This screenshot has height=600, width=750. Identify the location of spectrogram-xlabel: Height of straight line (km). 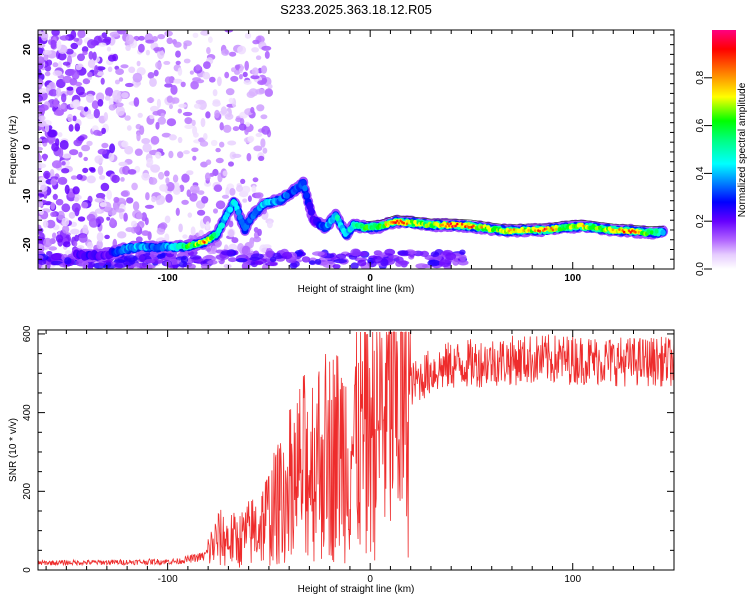
(356, 289).